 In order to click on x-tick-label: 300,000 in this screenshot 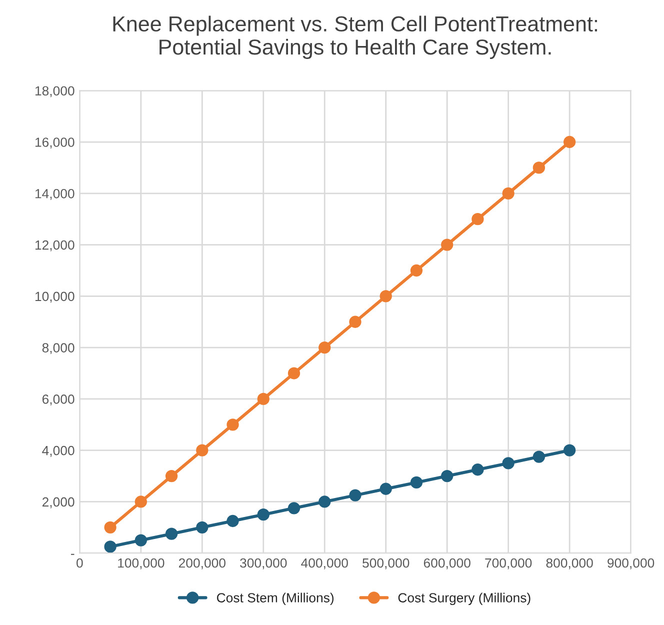, I will do `click(263, 564)`.